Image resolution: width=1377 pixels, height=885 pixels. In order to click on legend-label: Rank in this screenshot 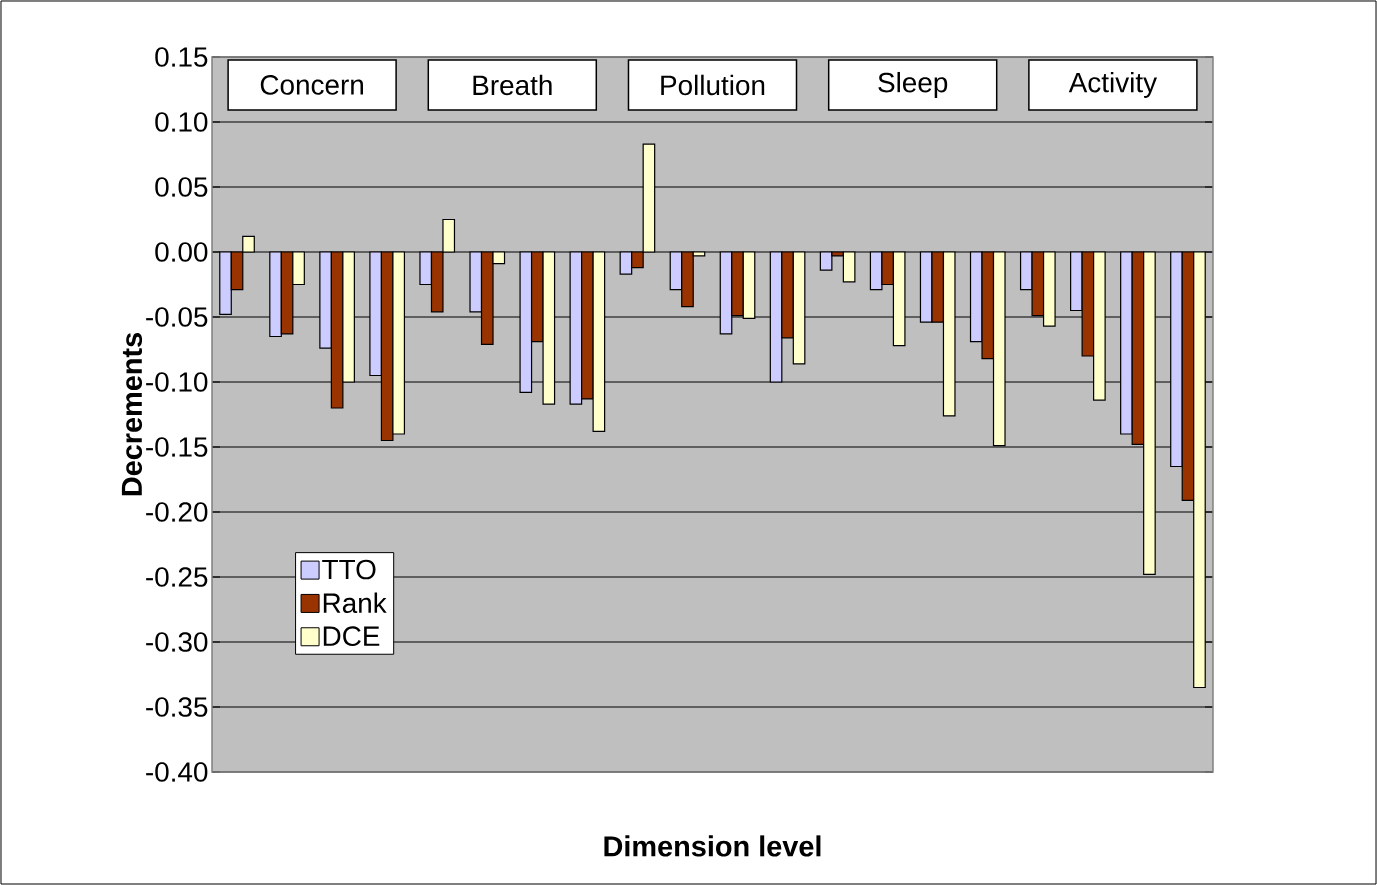, I will do `click(355, 603)`.